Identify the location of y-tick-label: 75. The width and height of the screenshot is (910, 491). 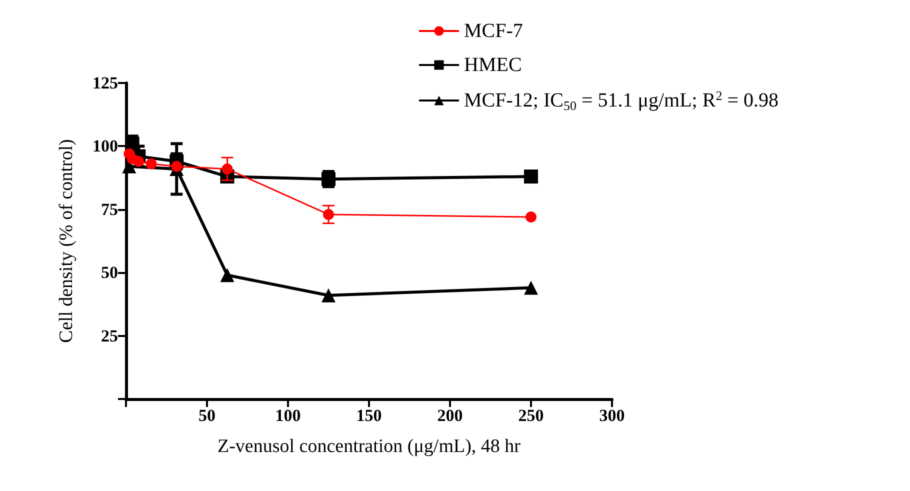
(109, 209).